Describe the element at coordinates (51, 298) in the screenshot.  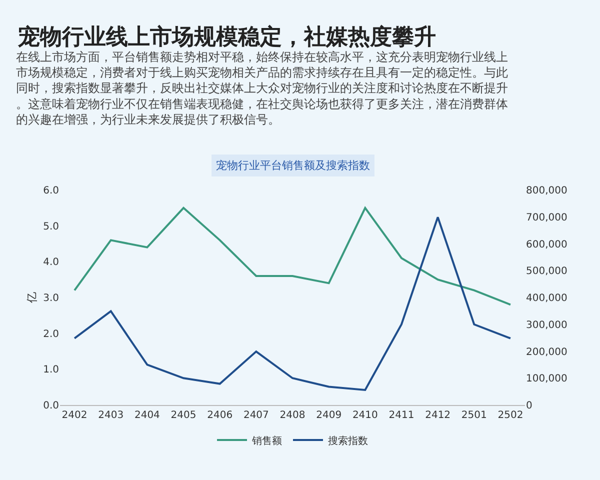
I see `y-tick-label: 3.0` at that location.